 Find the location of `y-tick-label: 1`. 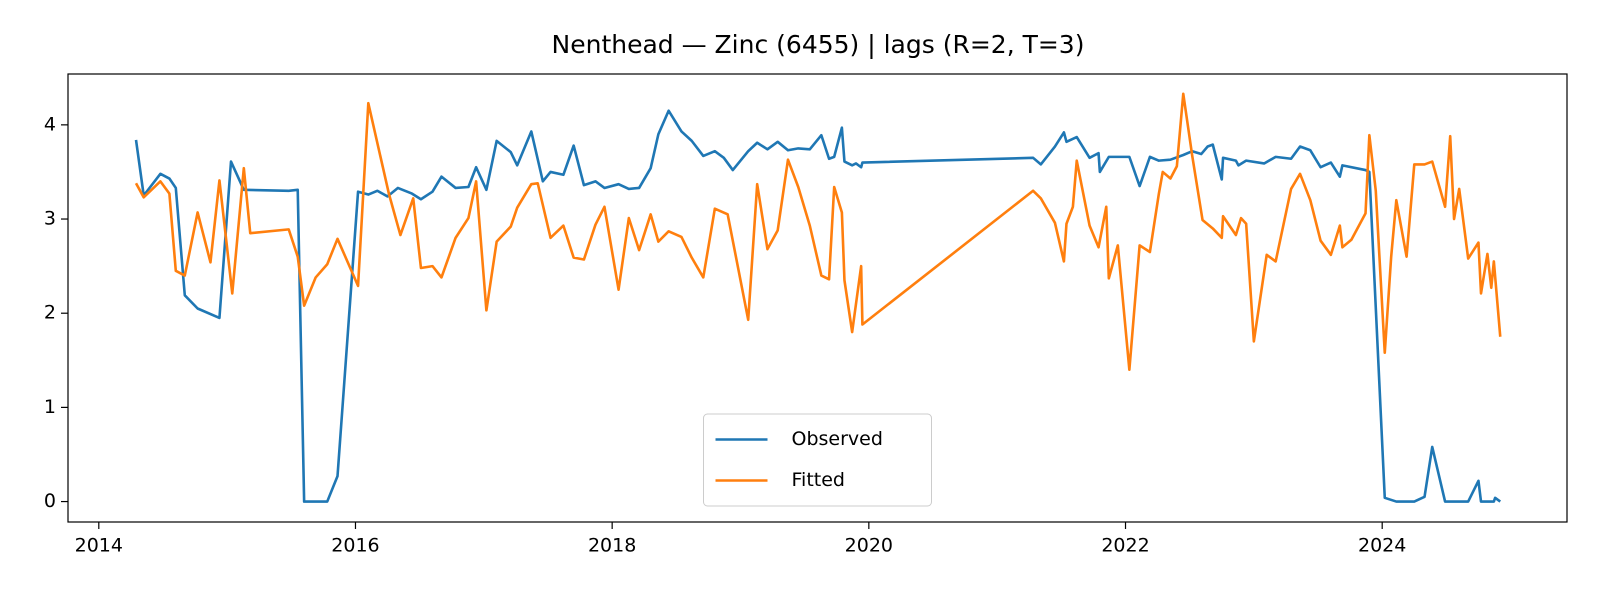

y-tick-label: 1 is located at coordinates (50, 407).